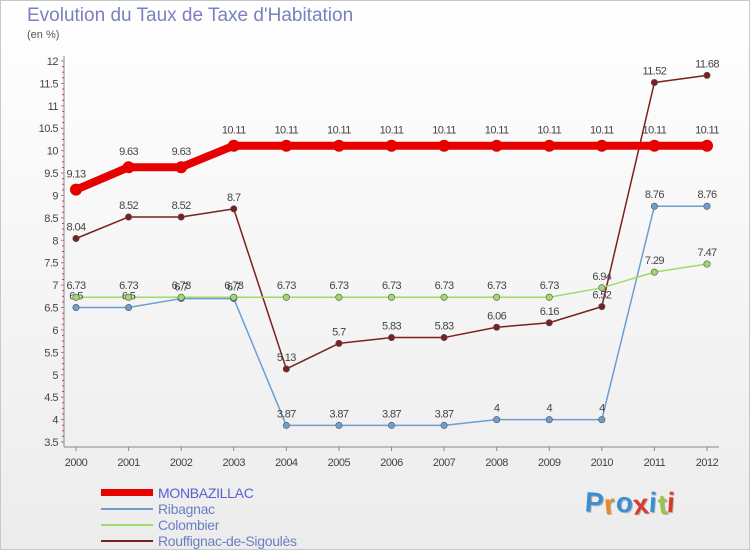 This screenshot has height=550, width=750. What do you see at coordinates (654, 261) in the screenshot?
I see `data-label: 7.29` at bounding box center [654, 261].